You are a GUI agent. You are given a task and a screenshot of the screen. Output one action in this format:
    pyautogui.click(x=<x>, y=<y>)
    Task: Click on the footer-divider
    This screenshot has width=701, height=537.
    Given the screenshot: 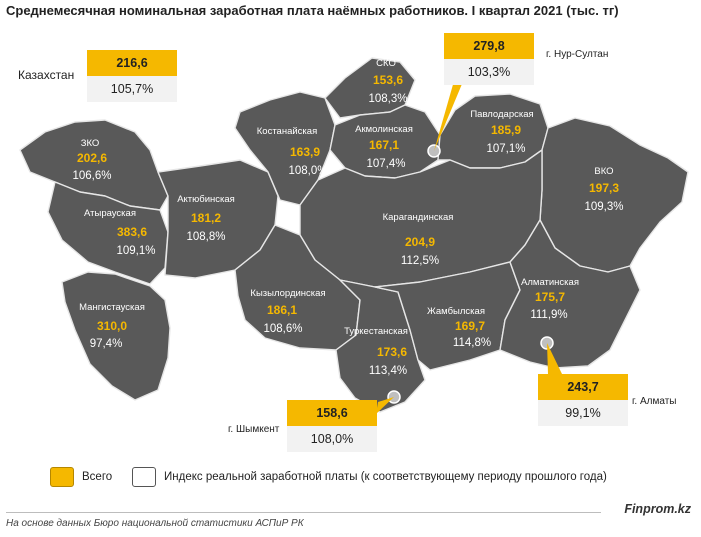 What is the action you would take?
    pyautogui.click(x=303, y=512)
    